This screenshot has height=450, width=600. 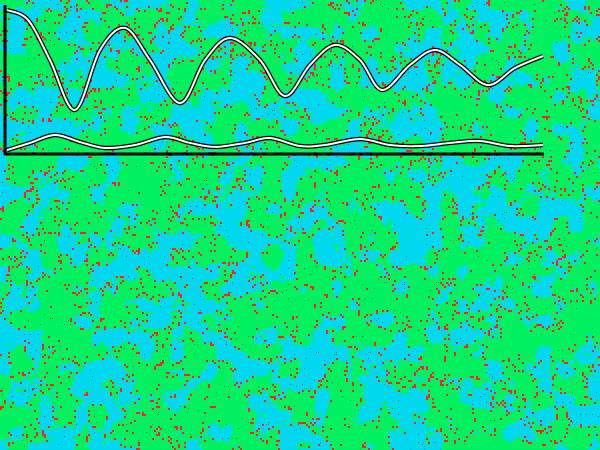 What do you see at coordinates (275, 142) in the screenshot?
I see `series-2-line` at bounding box center [275, 142].